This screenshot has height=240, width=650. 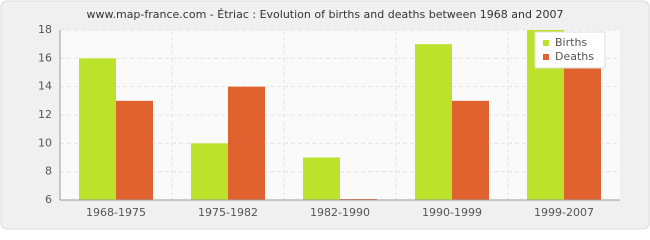 What do you see at coordinates (45, 114) in the screenshot?
I see `y-tick-label: 12` at bounding box center [45, 114].